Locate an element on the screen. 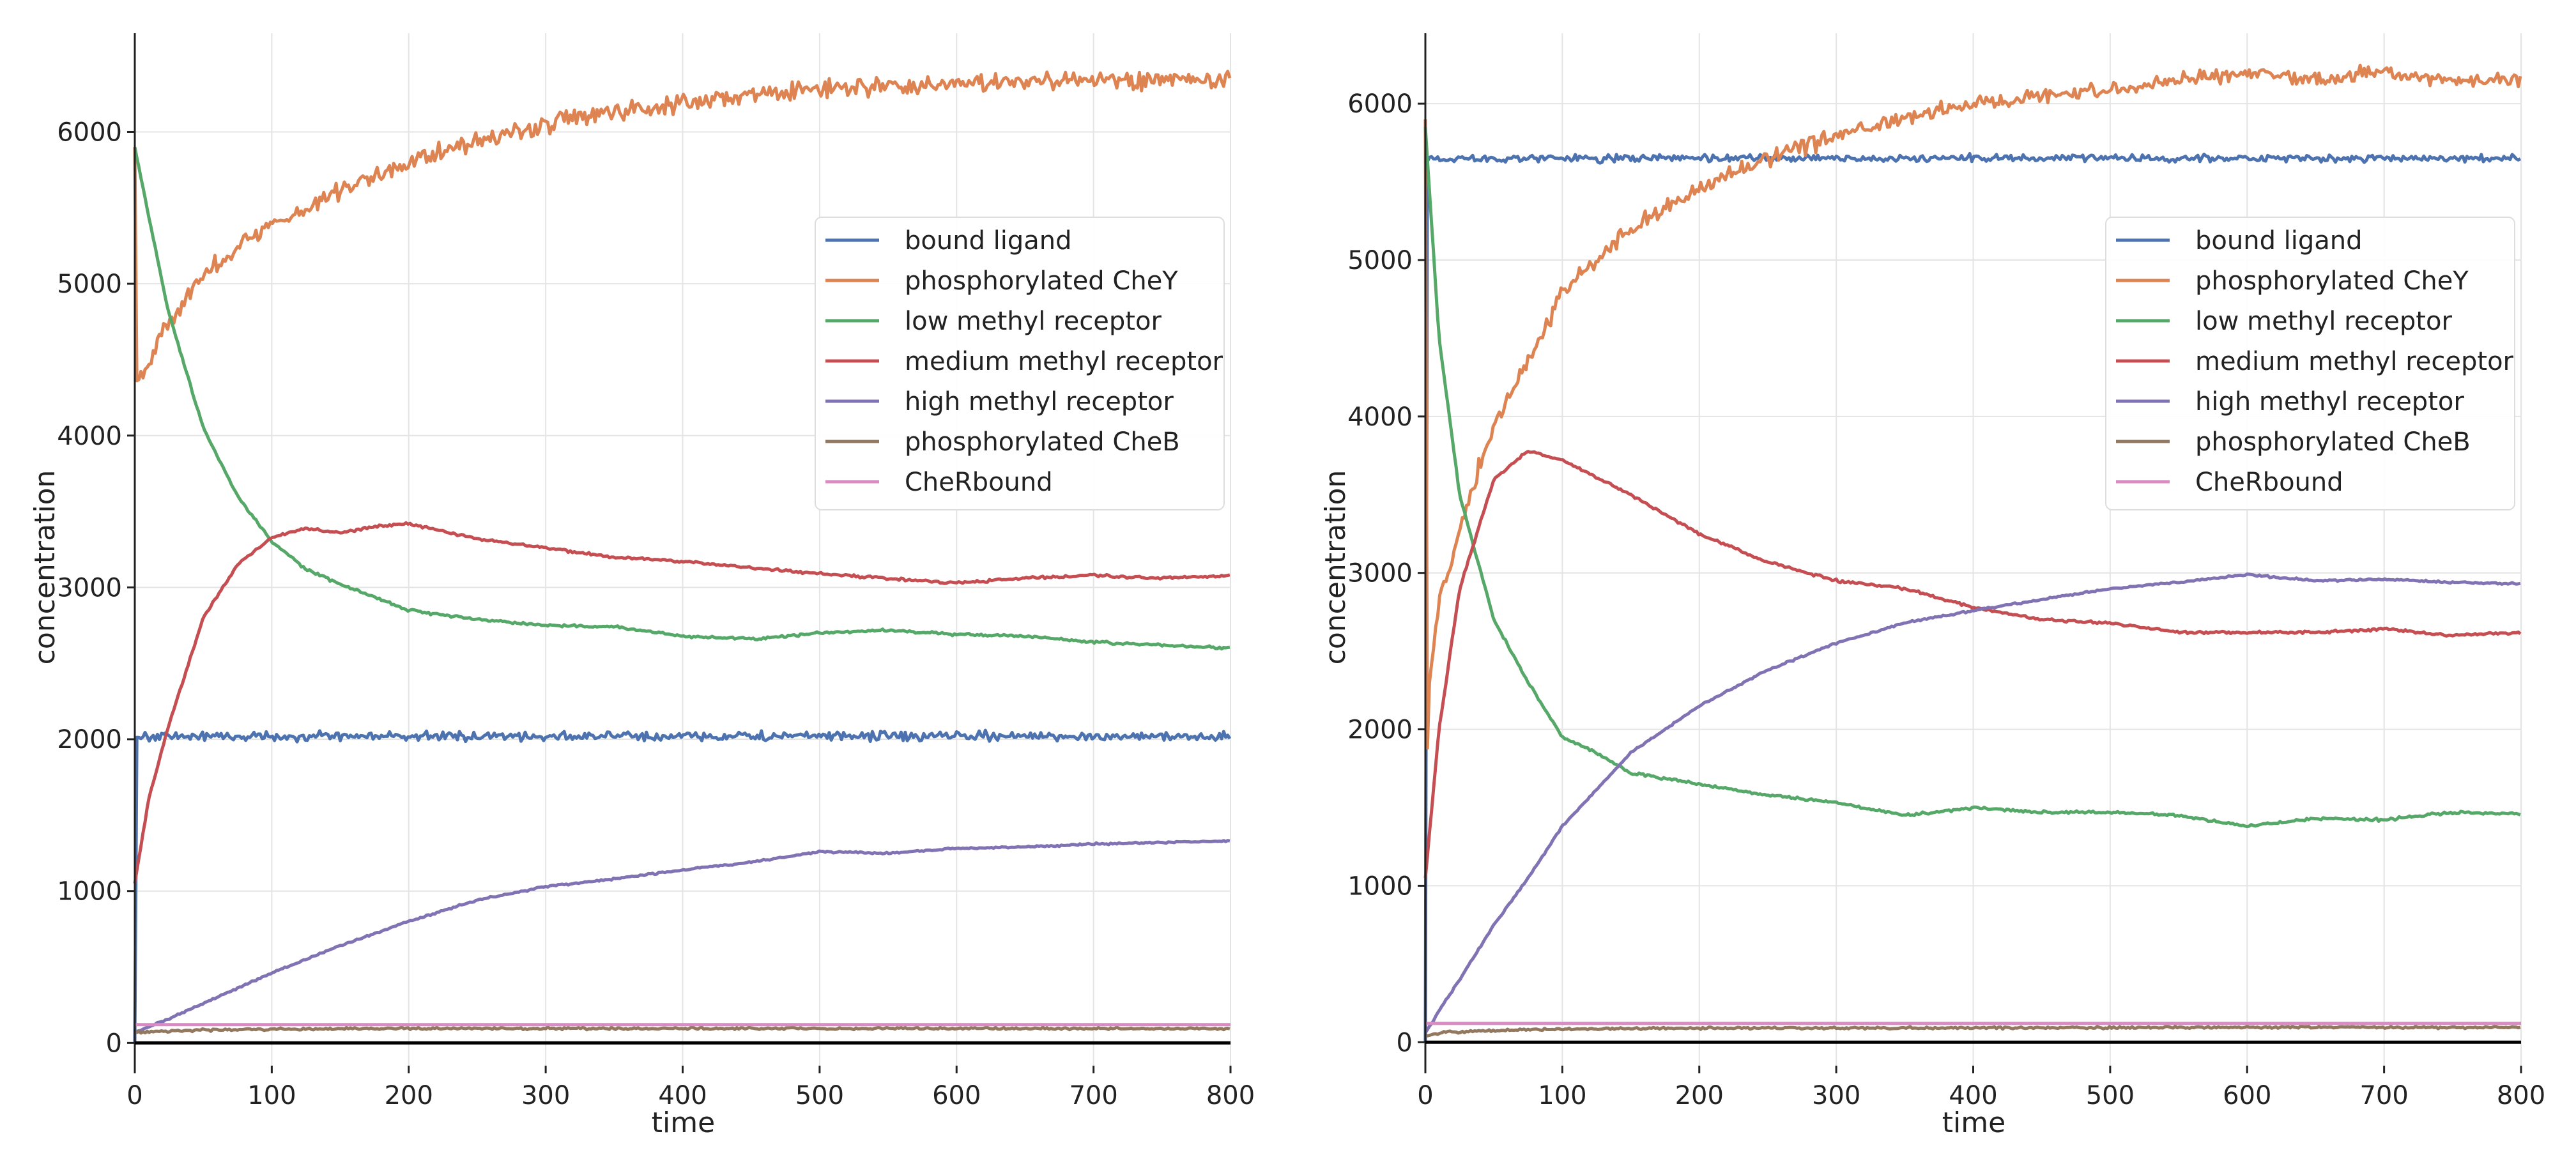  series-line-bound-ligand is located at coordinates (682, 885).